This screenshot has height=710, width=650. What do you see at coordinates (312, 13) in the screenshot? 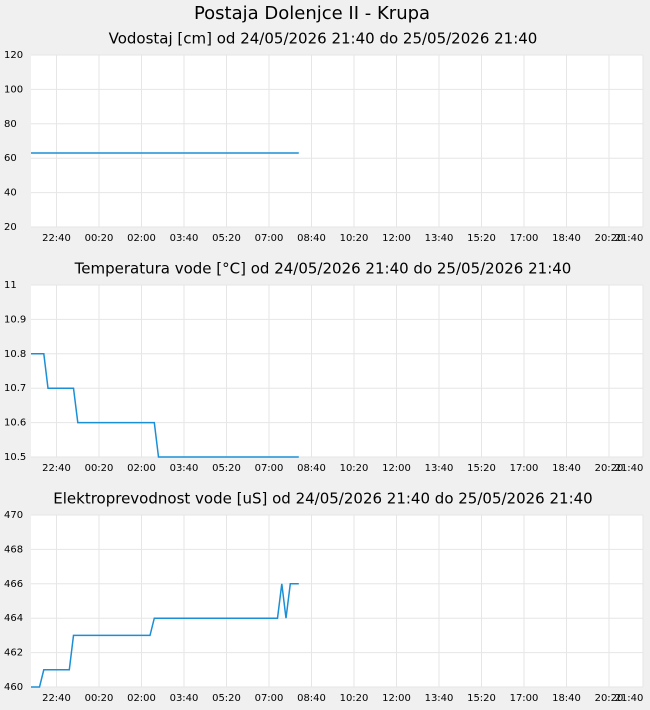
I see `page-title: Postaja Dolenjce II - Krupa` at bounding box center [312, 13].